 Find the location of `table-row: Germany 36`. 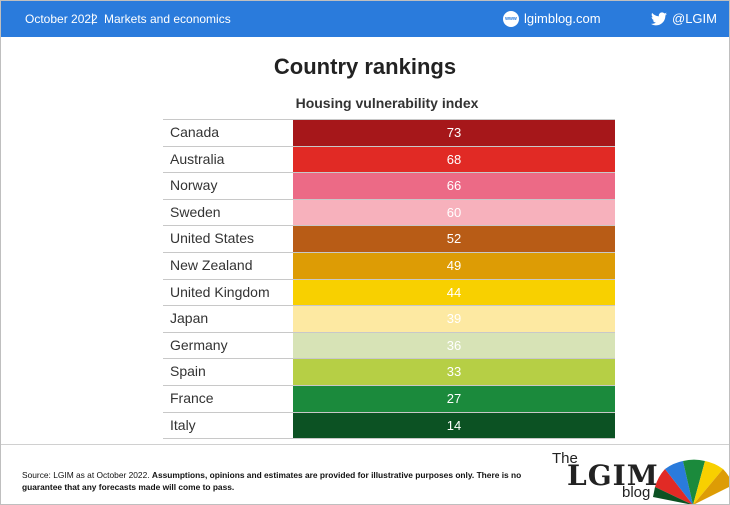

table-row: Germany 36 is located at coordinates (389, 345).